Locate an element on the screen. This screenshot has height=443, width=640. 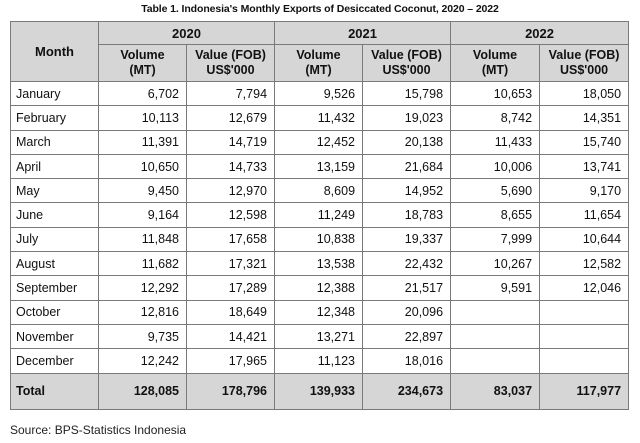
cell-volume-2020: 9,164 is located at coordinates (142, 215).